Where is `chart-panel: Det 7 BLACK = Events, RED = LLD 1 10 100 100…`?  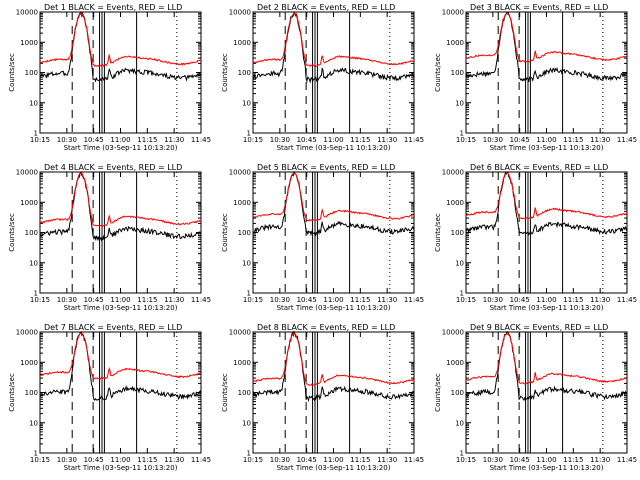
chart-panel: Det 7 BLACK = Events, RED = LLD 1 10 100 100… is located at coordinates (109, 397).